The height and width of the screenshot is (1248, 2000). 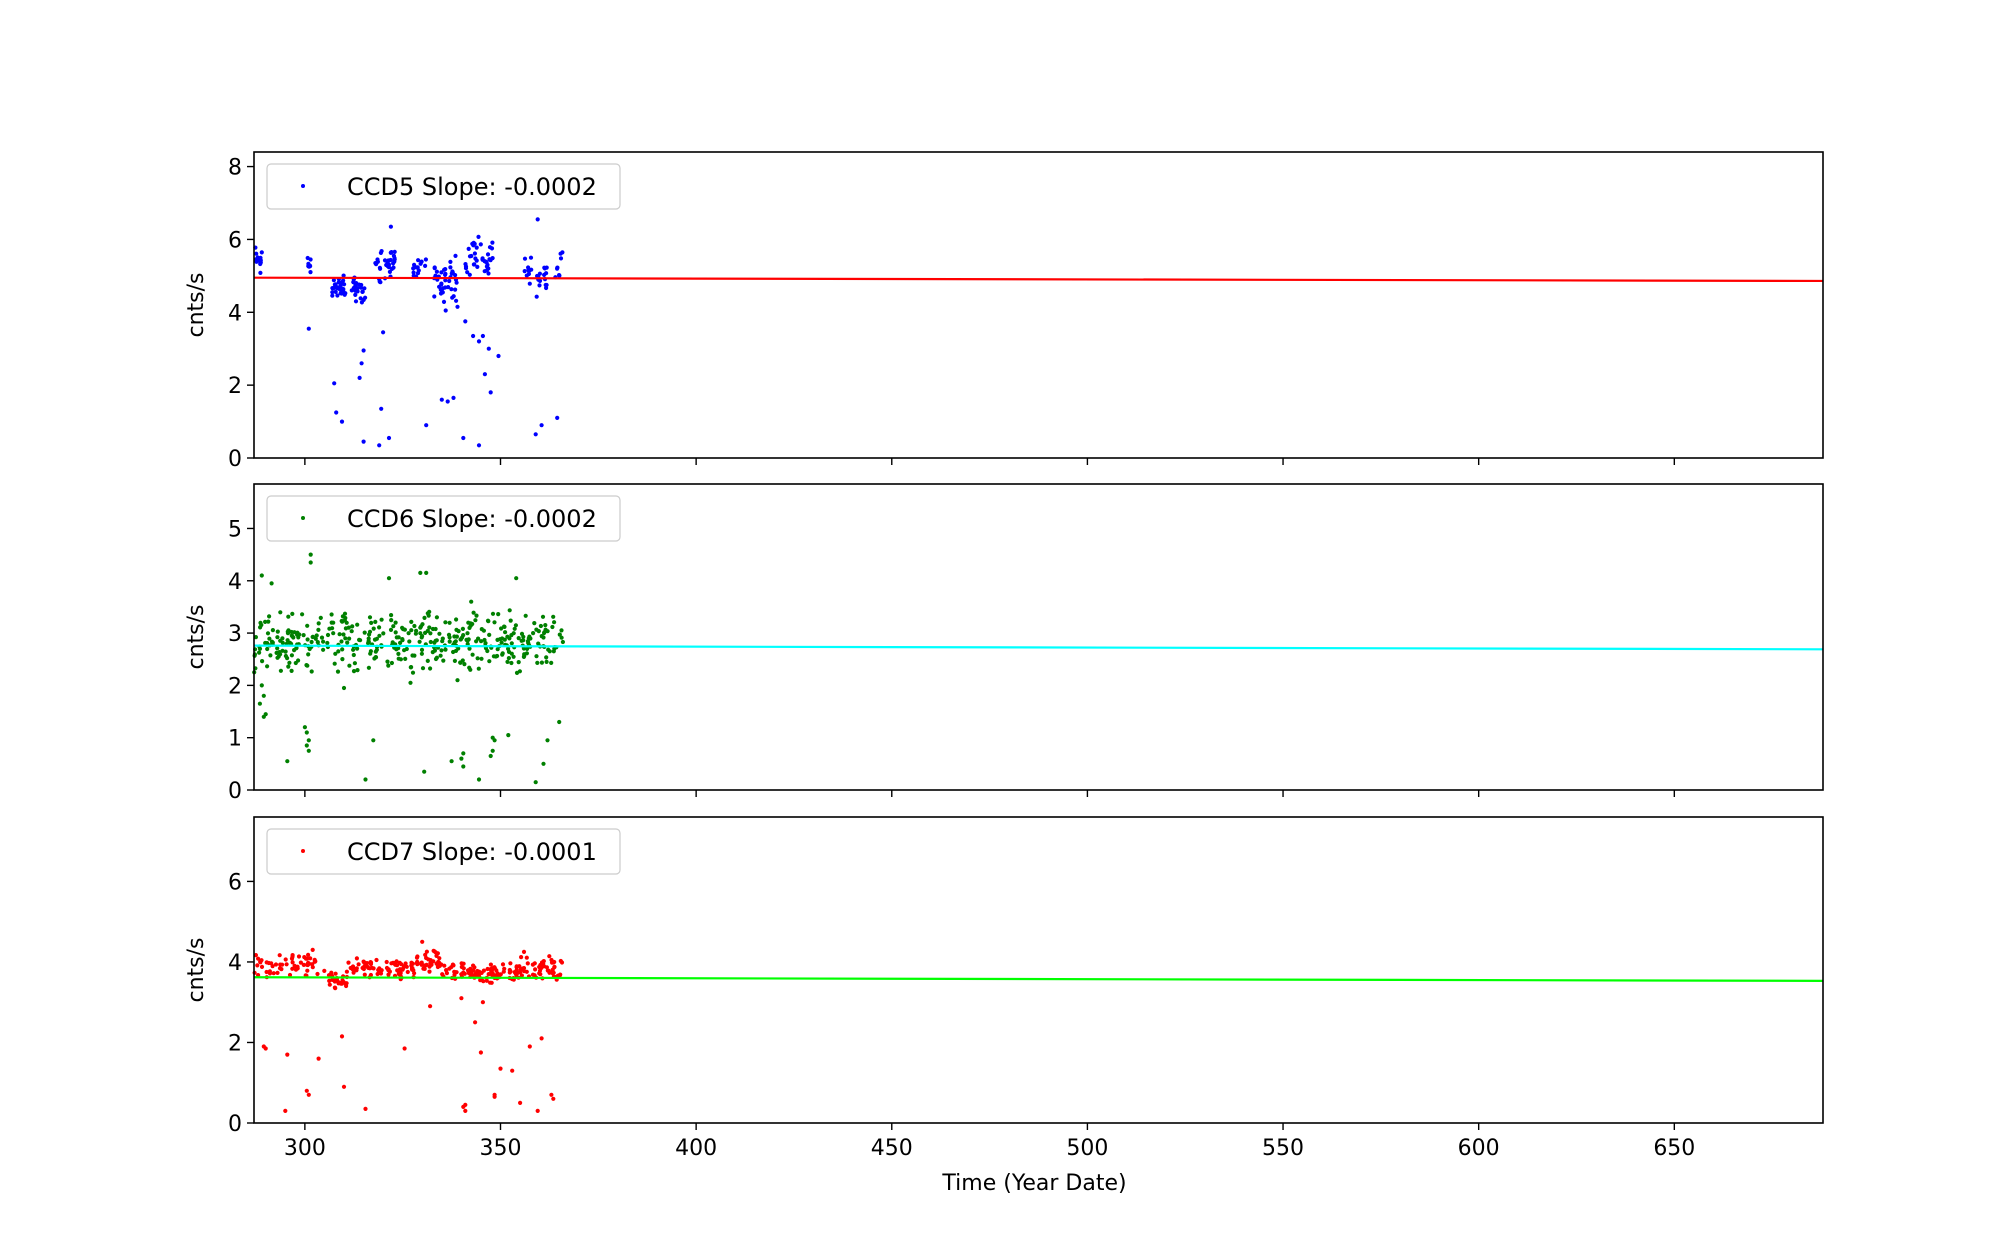 What do you see at coordinates (241, 1003) in the screenshot?
I see `y-ticks: 0 2 4 6` at bounding box center [241, 1003].